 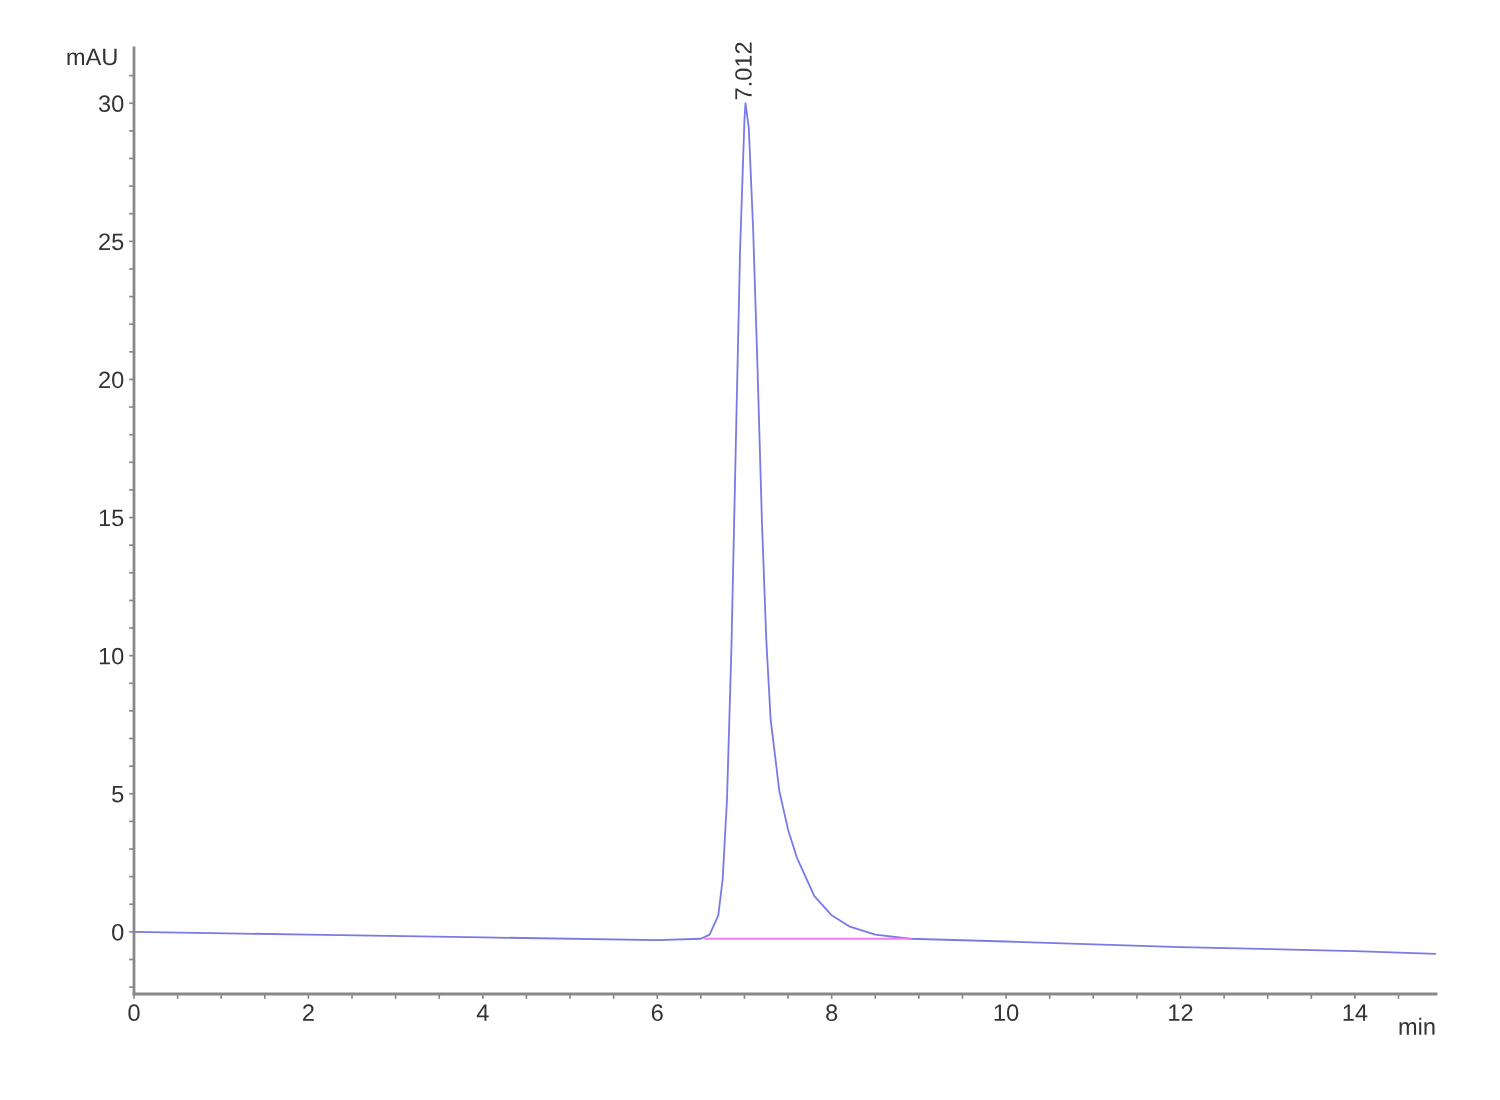 What do you see at coordinates (1006, 1013) in the screenshot?
I see `x-tick-label: 10` at bounding box center [1006, 1013].